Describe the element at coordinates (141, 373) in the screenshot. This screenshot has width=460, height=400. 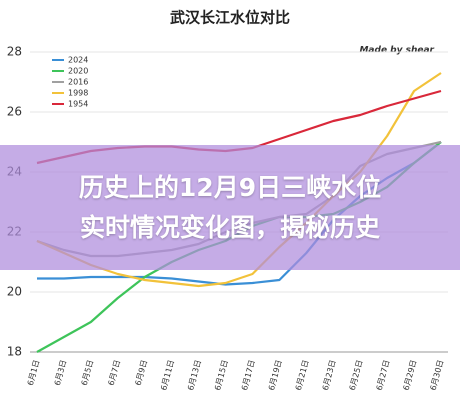
I see `x-tick-label: 6月9日` at that location.